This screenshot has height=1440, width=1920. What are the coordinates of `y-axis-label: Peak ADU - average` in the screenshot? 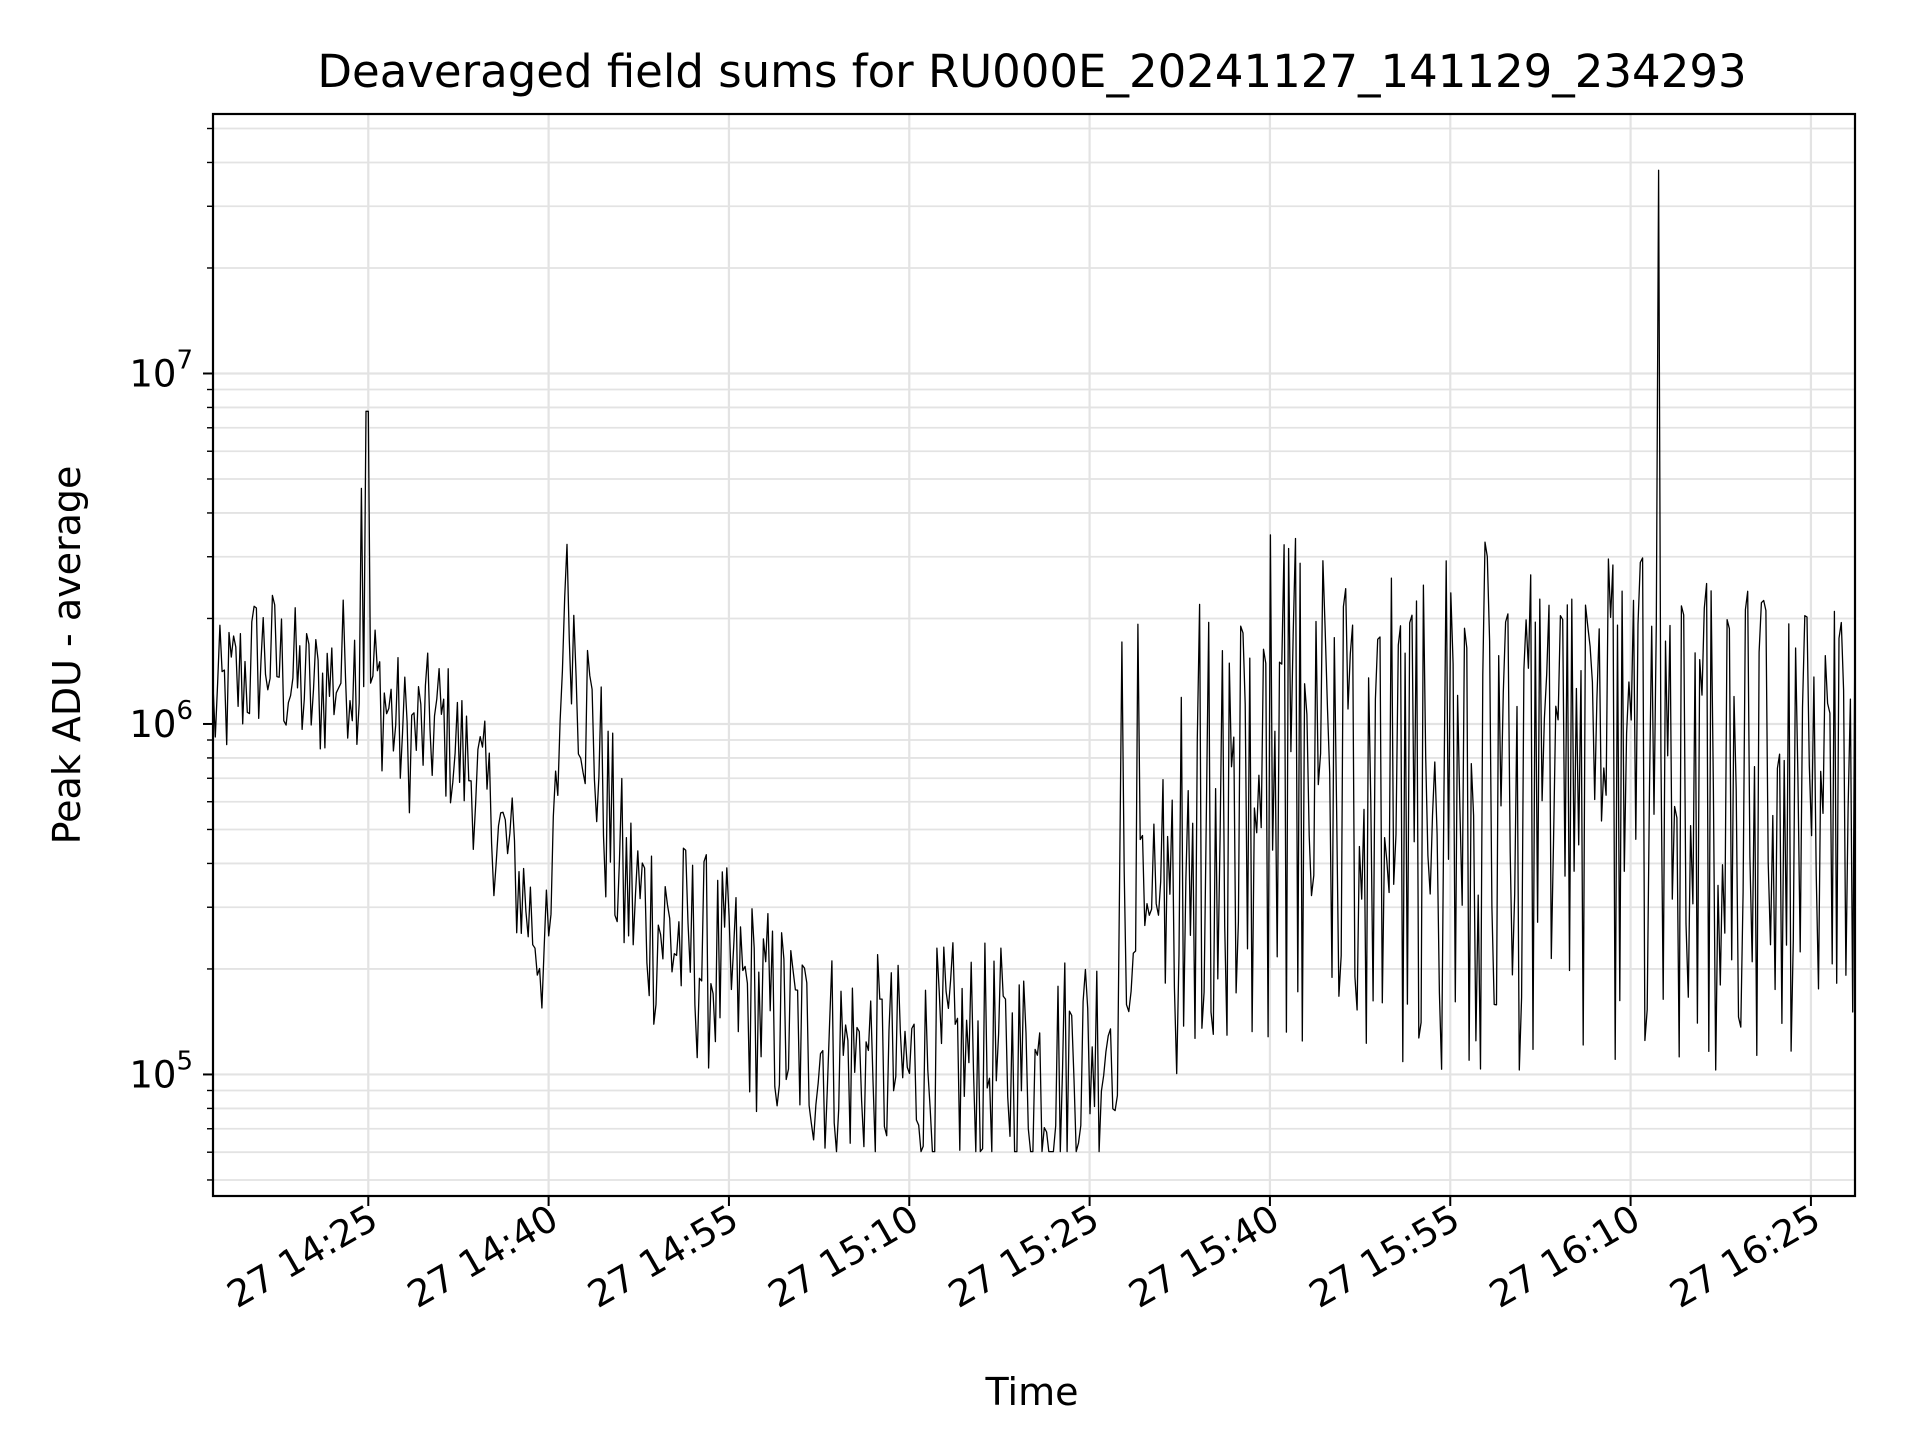 It's located at (67, 655).